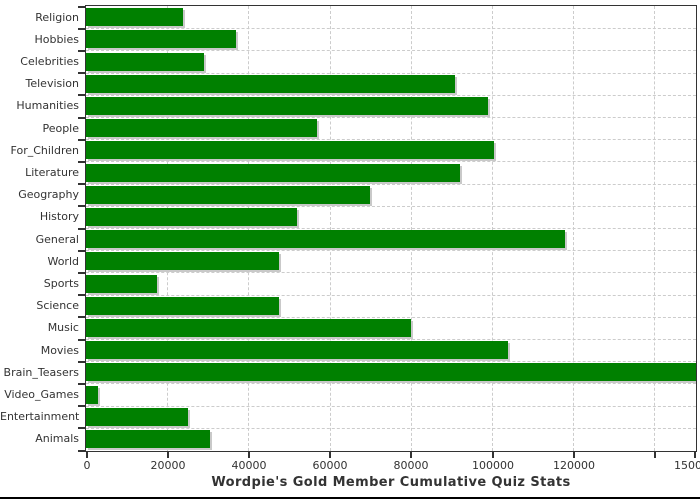  Describe the element at coordinates (63, 327) in the screenshot. I see `category-label: Music` at that location.